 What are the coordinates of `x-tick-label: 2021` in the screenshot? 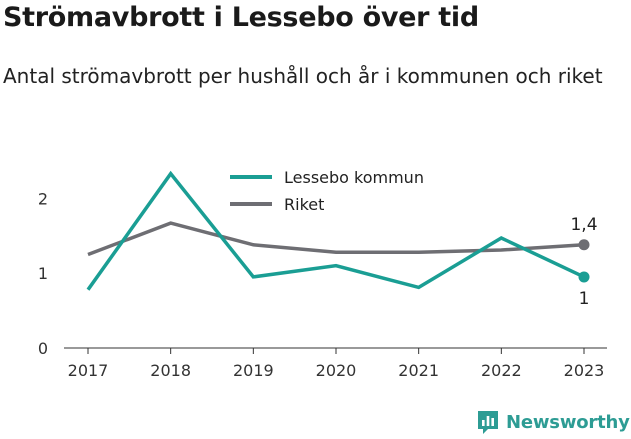 It's located at (418, 370).